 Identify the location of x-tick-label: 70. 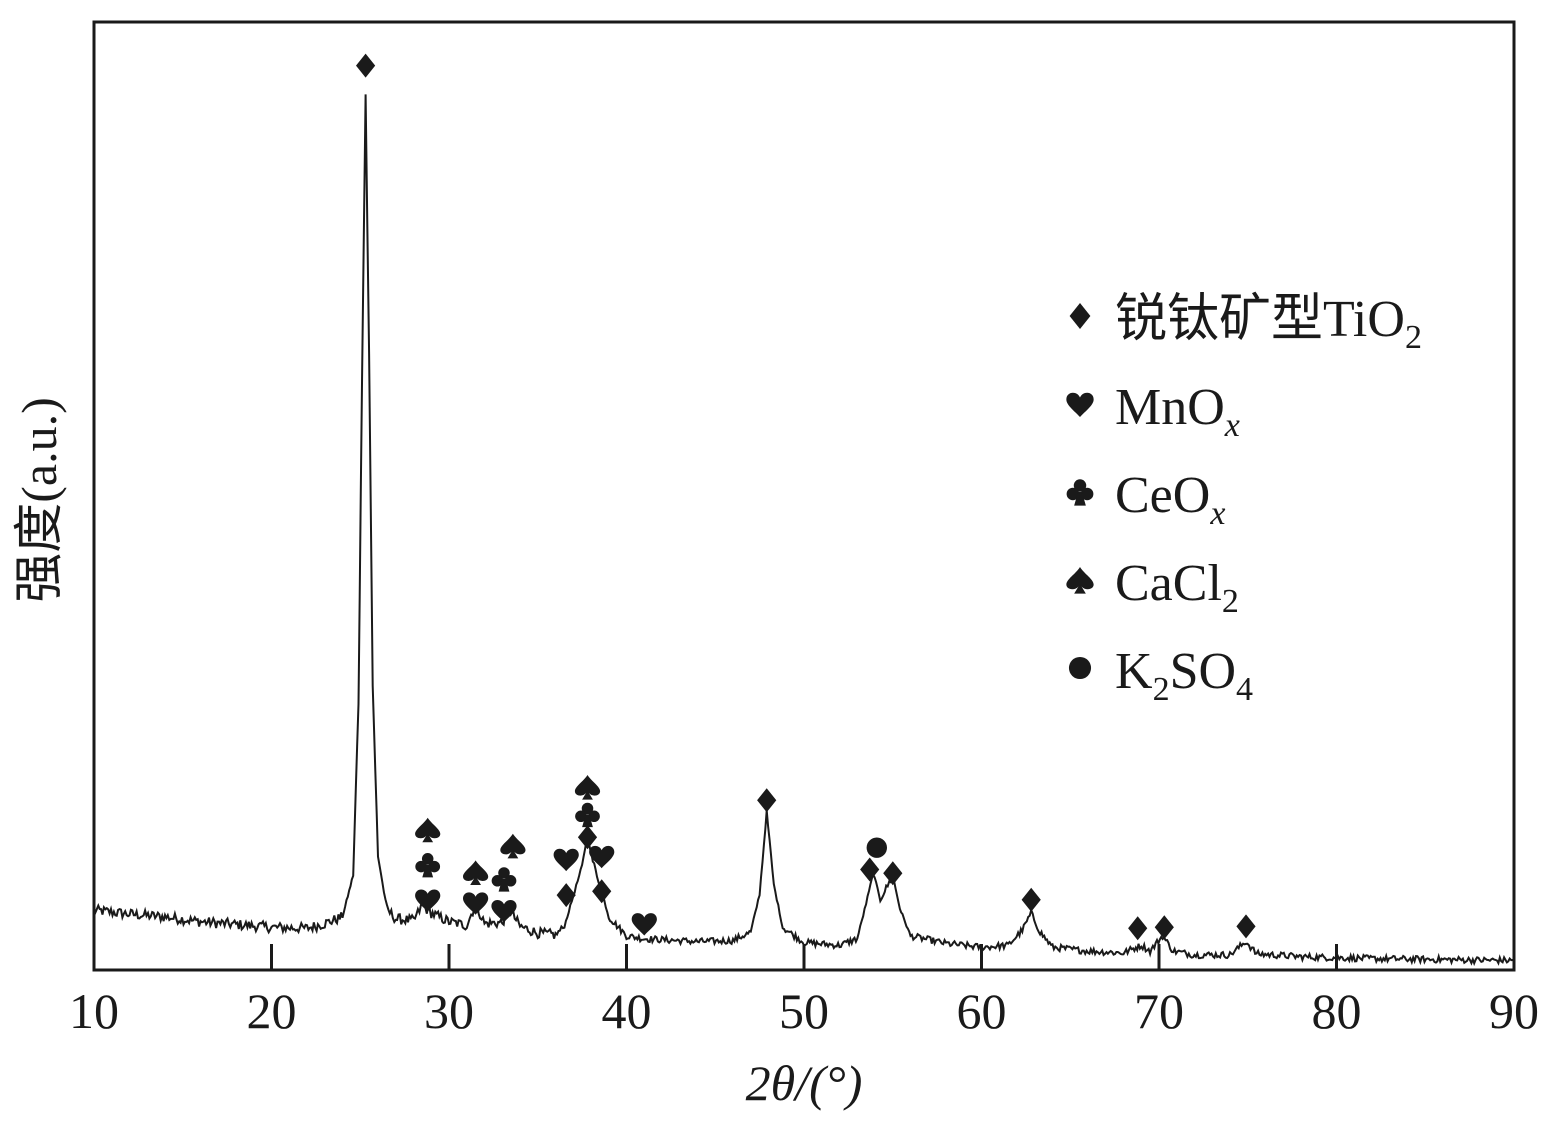
(1159, 1011).